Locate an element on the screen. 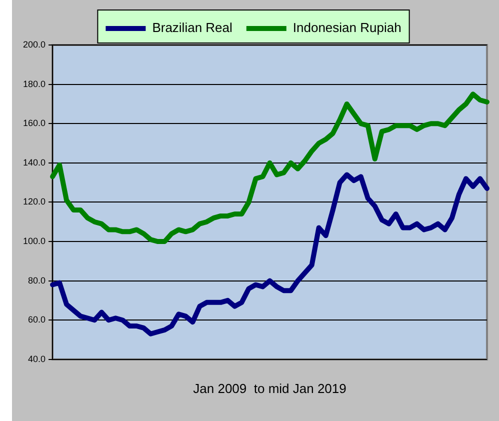  y-tick-label: 40.0 is located at coordinates (37, 359).